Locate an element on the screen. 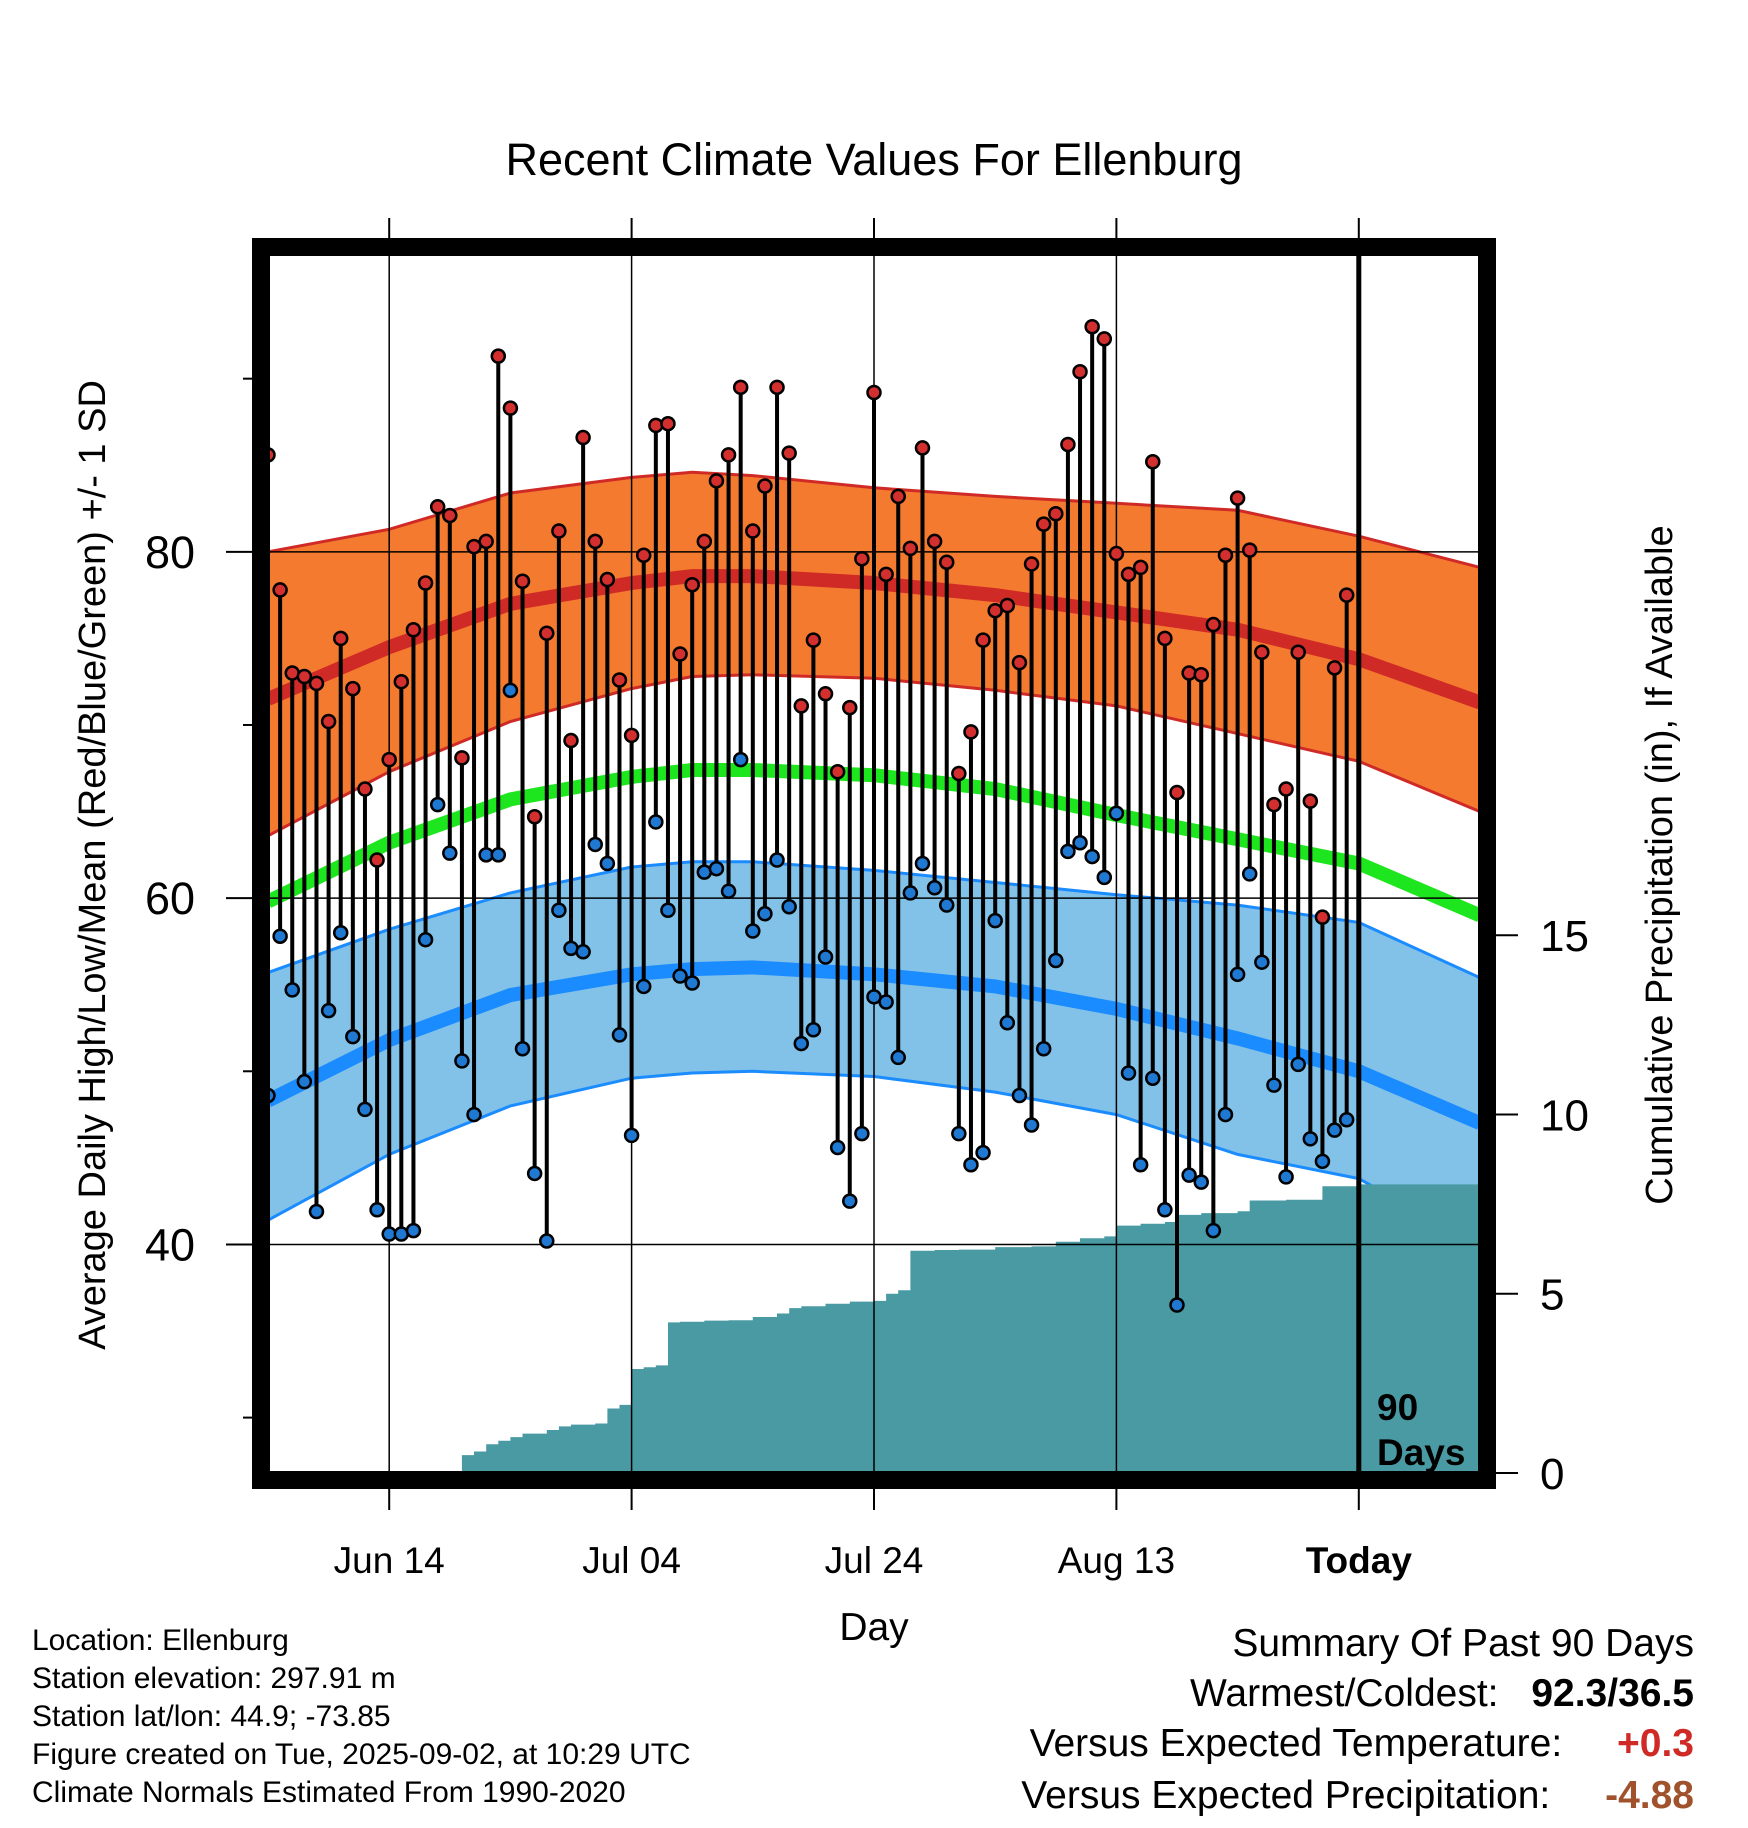 The width and height of the screenshot is (1748, 1828). y2-tick-label: 10 is located at coordinates (1564, 1115).